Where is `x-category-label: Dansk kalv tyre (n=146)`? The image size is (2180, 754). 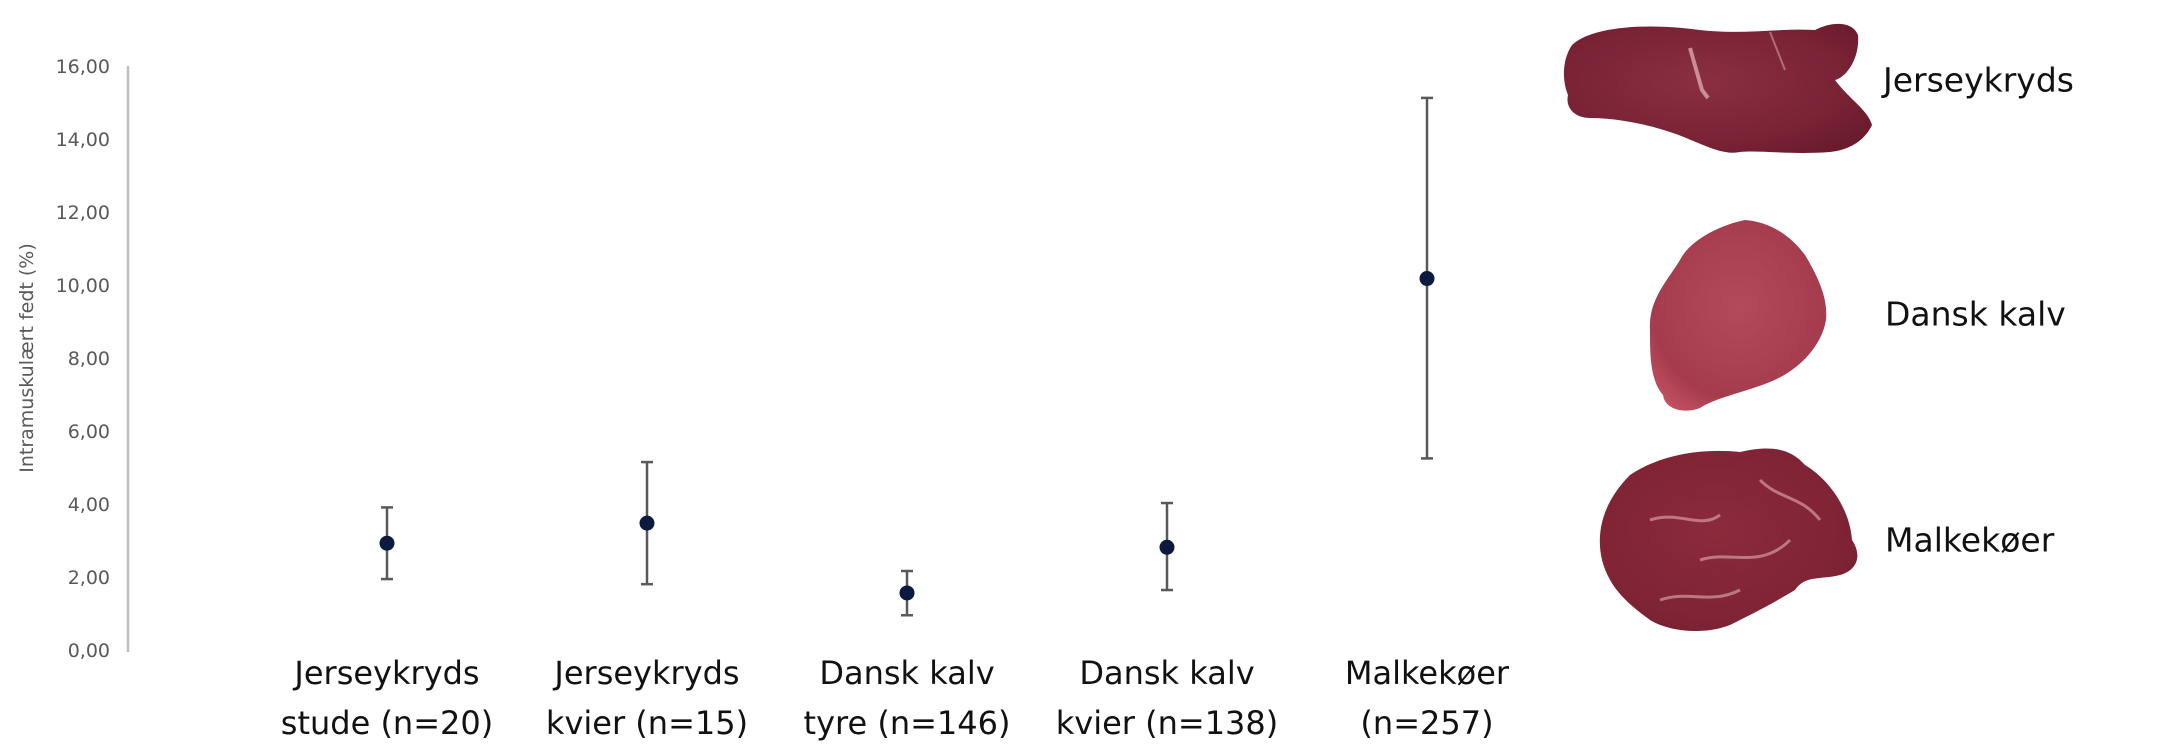 x-category-label: Dansk kalv tyre (n=146) is located at coordinates (907, 698).